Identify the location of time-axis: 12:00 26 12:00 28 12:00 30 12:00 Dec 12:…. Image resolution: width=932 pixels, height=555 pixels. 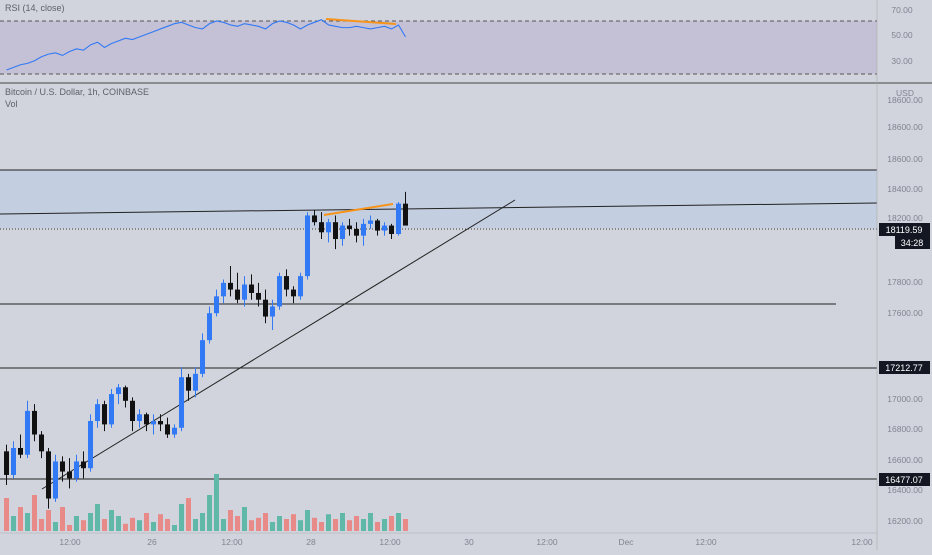
(438, 539).